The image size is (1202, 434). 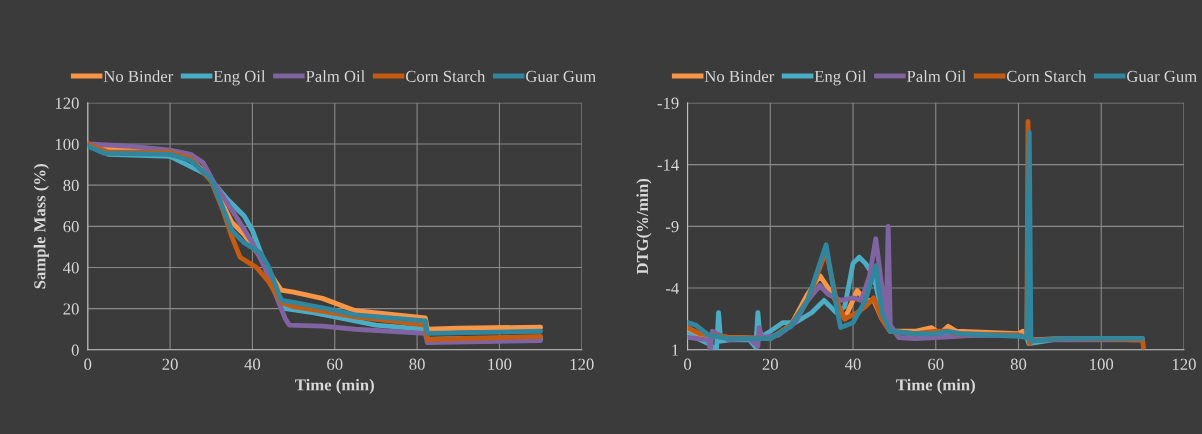 What do you see at coordinates (71, 309) in the screenshot?
I see `y-tick-label: 20` at bounding box center [71, 309].